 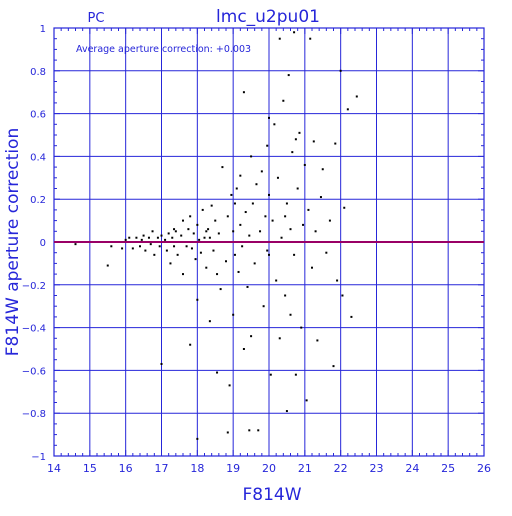 I want to click on x-tick-label: 20, so click(x=269, y=468).